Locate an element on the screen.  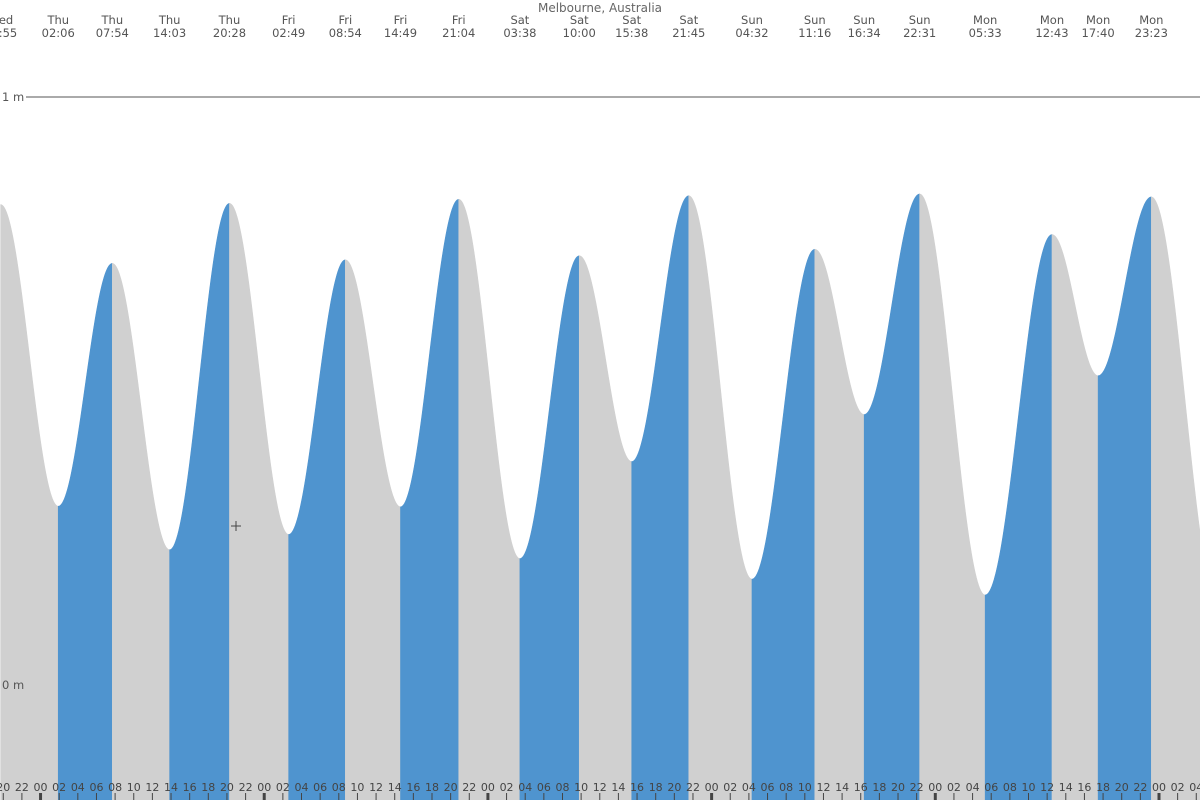
y-axis: 1 m 0 m is located at coordinates (13, 391).